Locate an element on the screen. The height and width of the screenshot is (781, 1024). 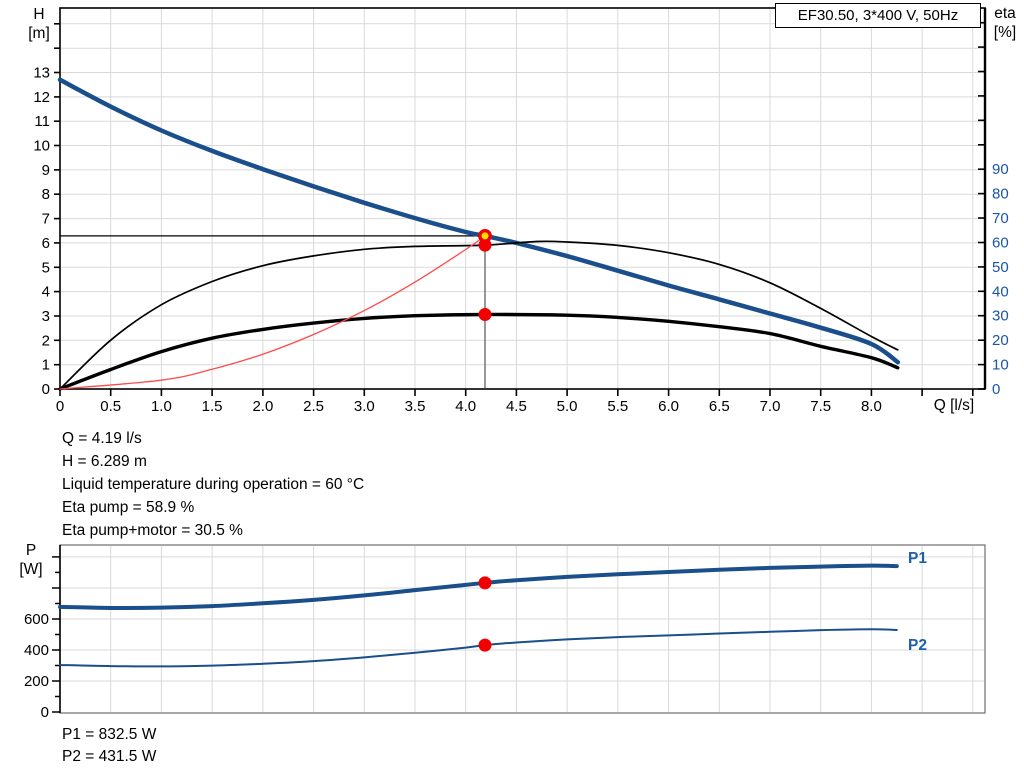
eta-pump-motor-curve is located at coordinates (479, 351).